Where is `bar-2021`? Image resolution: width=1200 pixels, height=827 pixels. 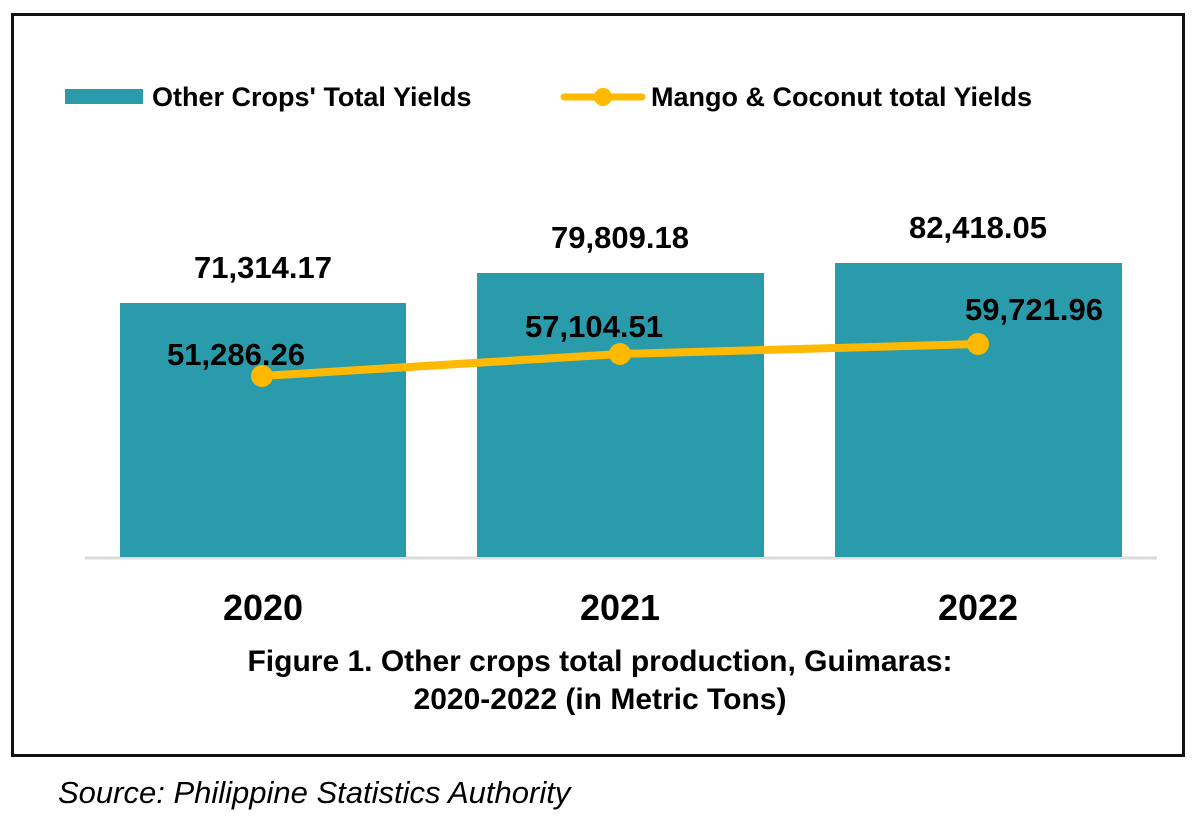 bar-2021 is located at coordinates (620, 415).